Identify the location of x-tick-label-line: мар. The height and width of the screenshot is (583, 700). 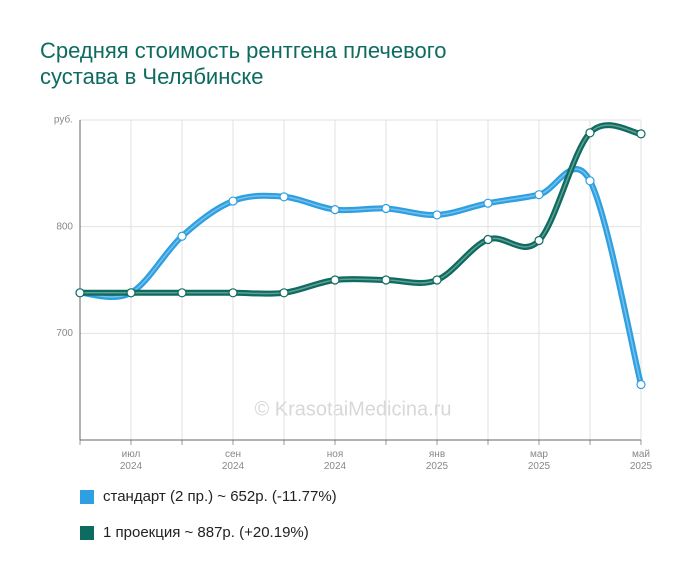
(539, 454).